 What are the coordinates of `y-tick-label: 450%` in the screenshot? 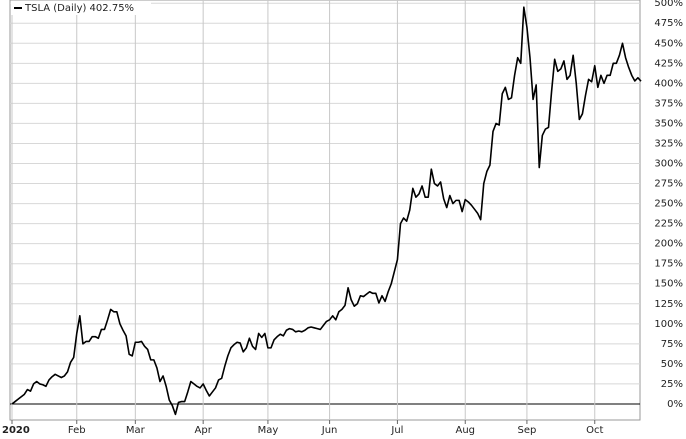 It's located at (668, 43).